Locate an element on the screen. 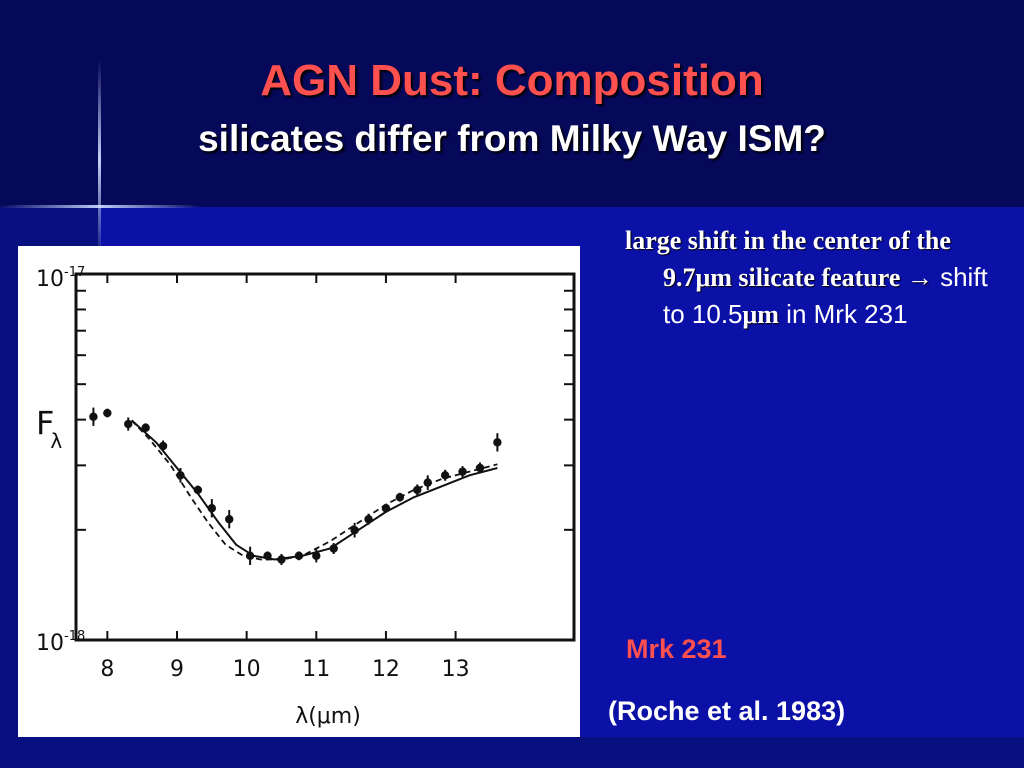 The image size is (1024, 768). bullet-part-3: shift to 10.5 is located at coordinates (825, 295).